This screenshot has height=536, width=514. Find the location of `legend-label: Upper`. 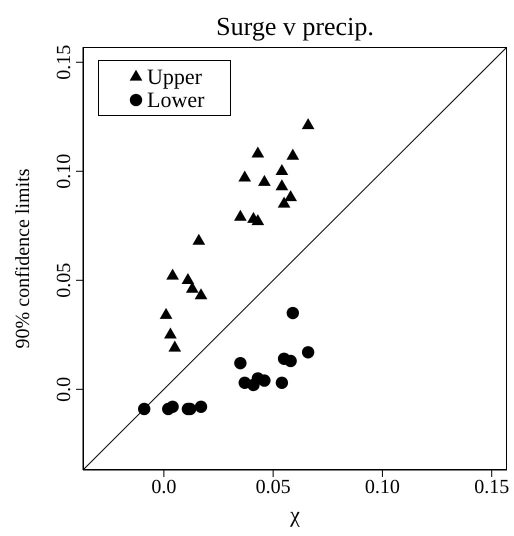

legend-label: Upper is located at coordinates (174, 76).